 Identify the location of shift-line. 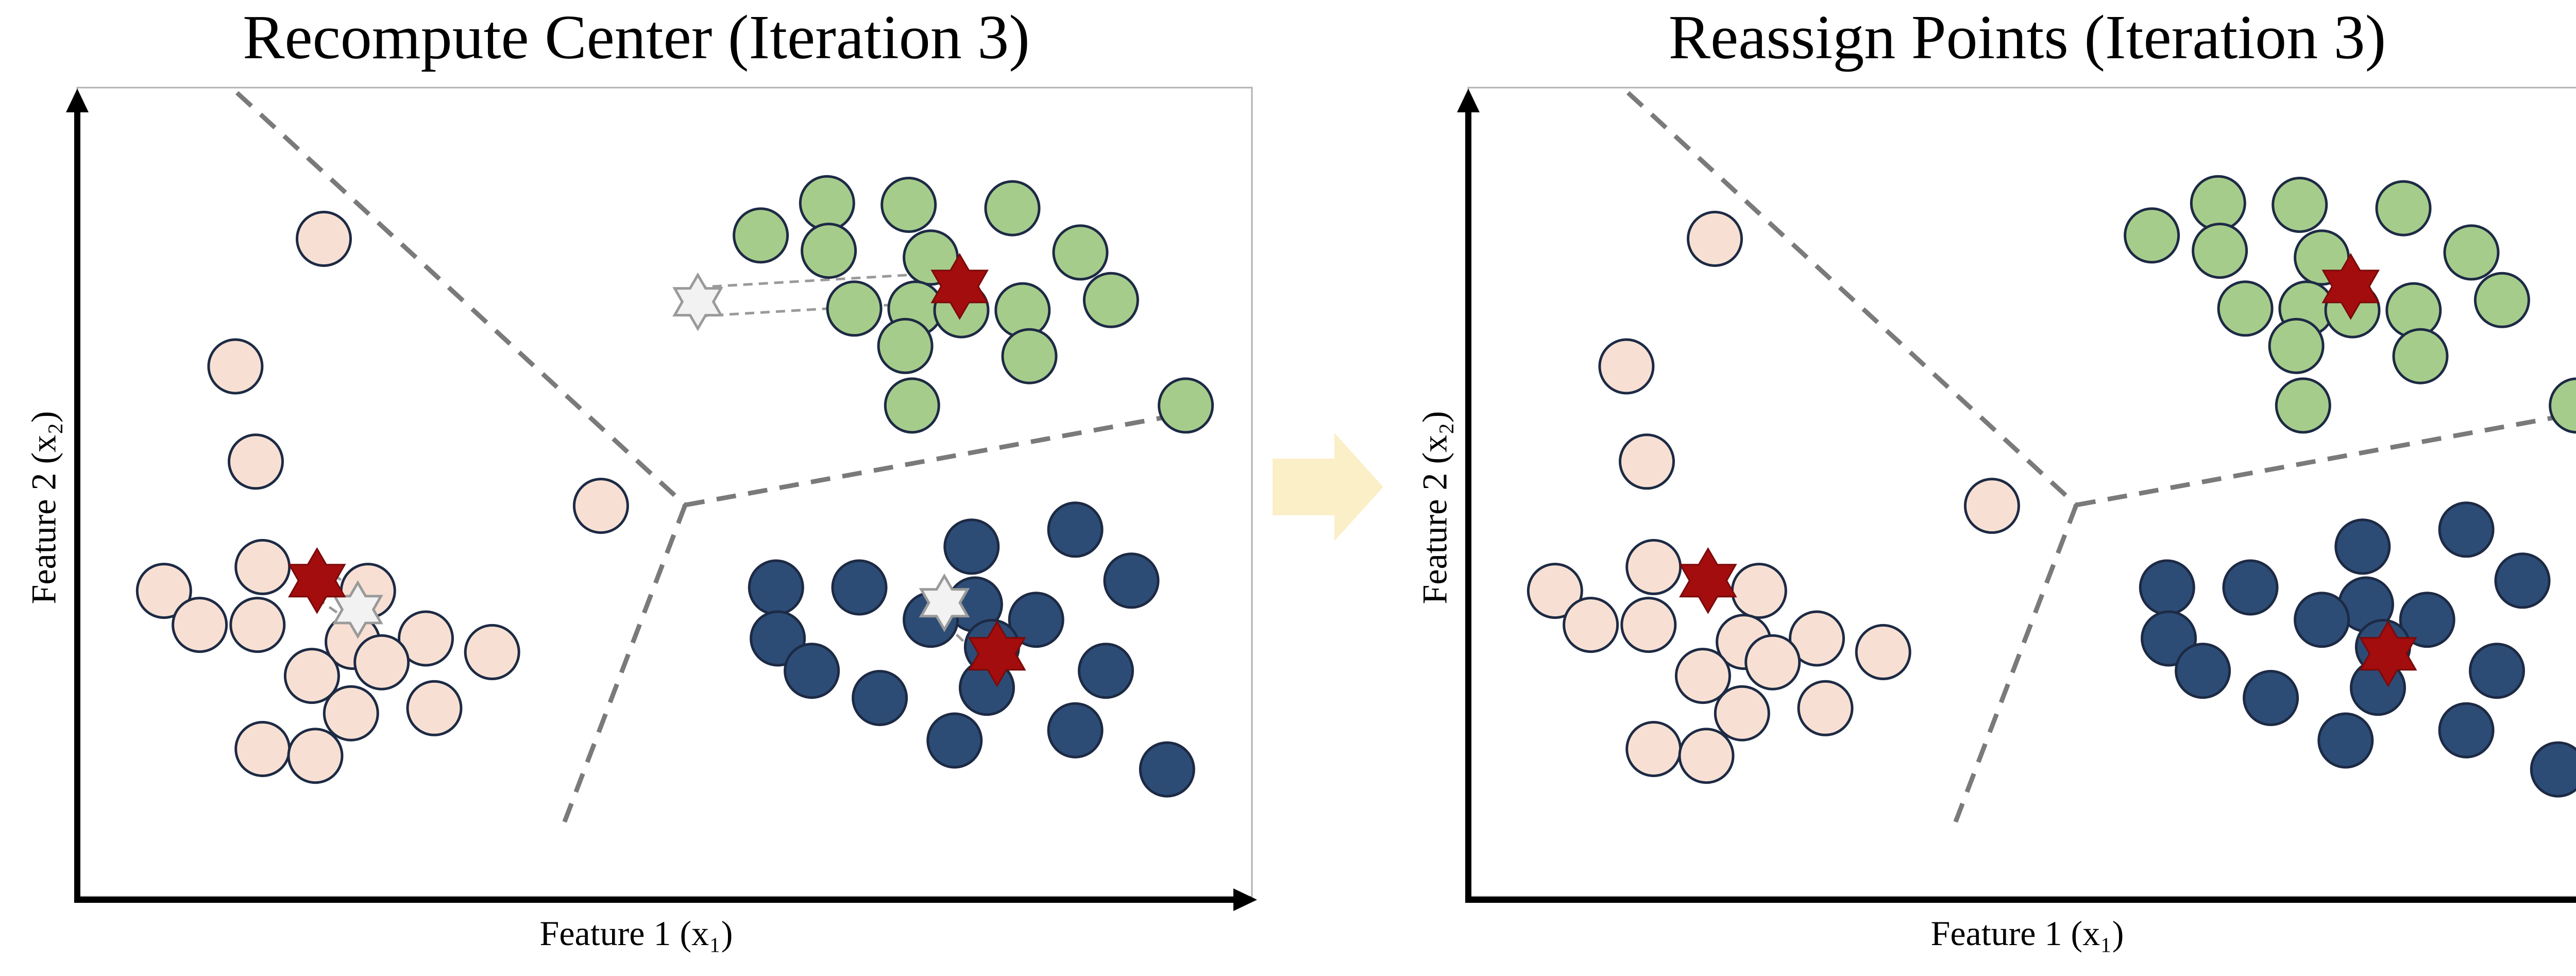
(960, 638).